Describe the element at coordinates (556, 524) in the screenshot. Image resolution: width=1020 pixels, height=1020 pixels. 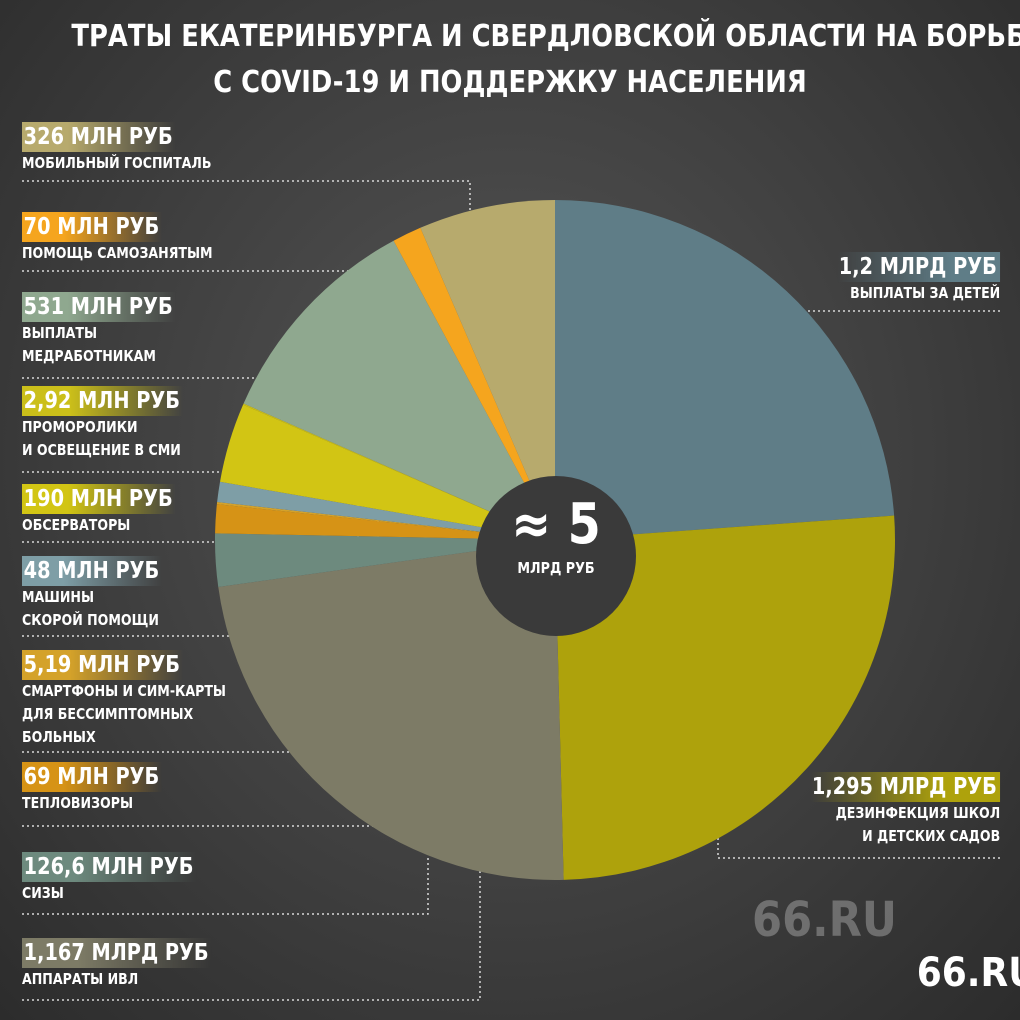
I see `total-value: ≈ 5` at that location.